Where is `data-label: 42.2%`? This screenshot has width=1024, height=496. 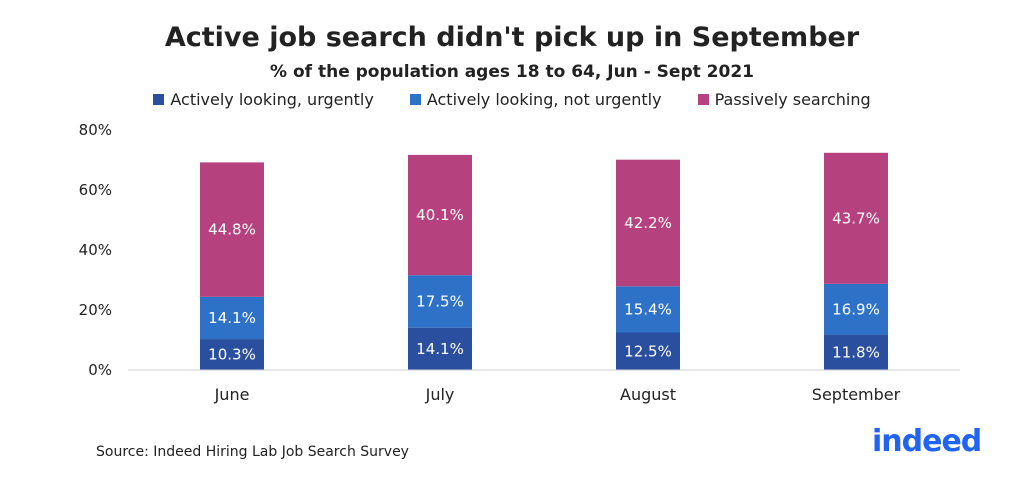
data-label: 42.2% is located at coordinates (648, 223).